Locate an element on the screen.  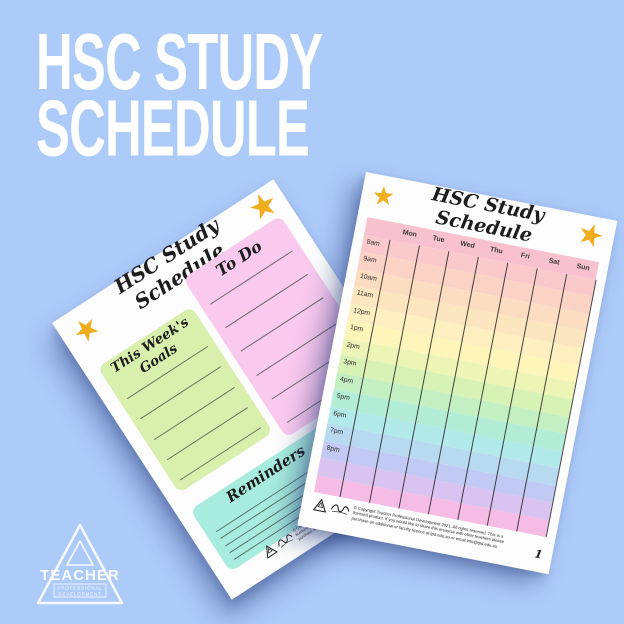
hero-title-line2: SCHEDULE is located at coordinates (173, 129).